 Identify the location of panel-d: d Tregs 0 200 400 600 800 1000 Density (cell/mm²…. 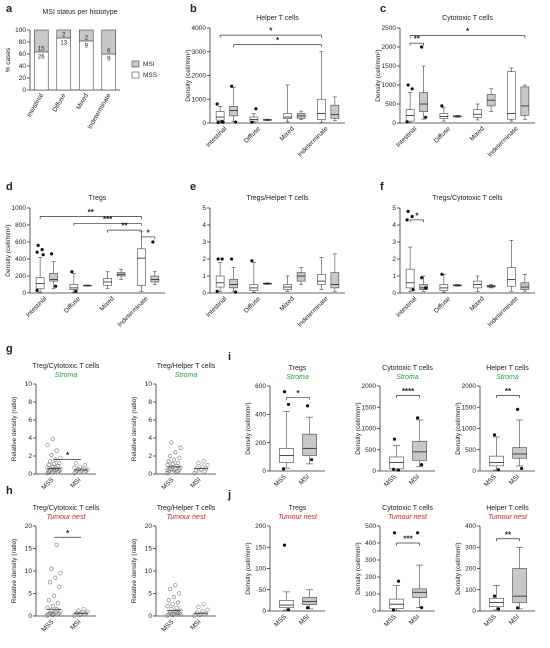
(85, 255).